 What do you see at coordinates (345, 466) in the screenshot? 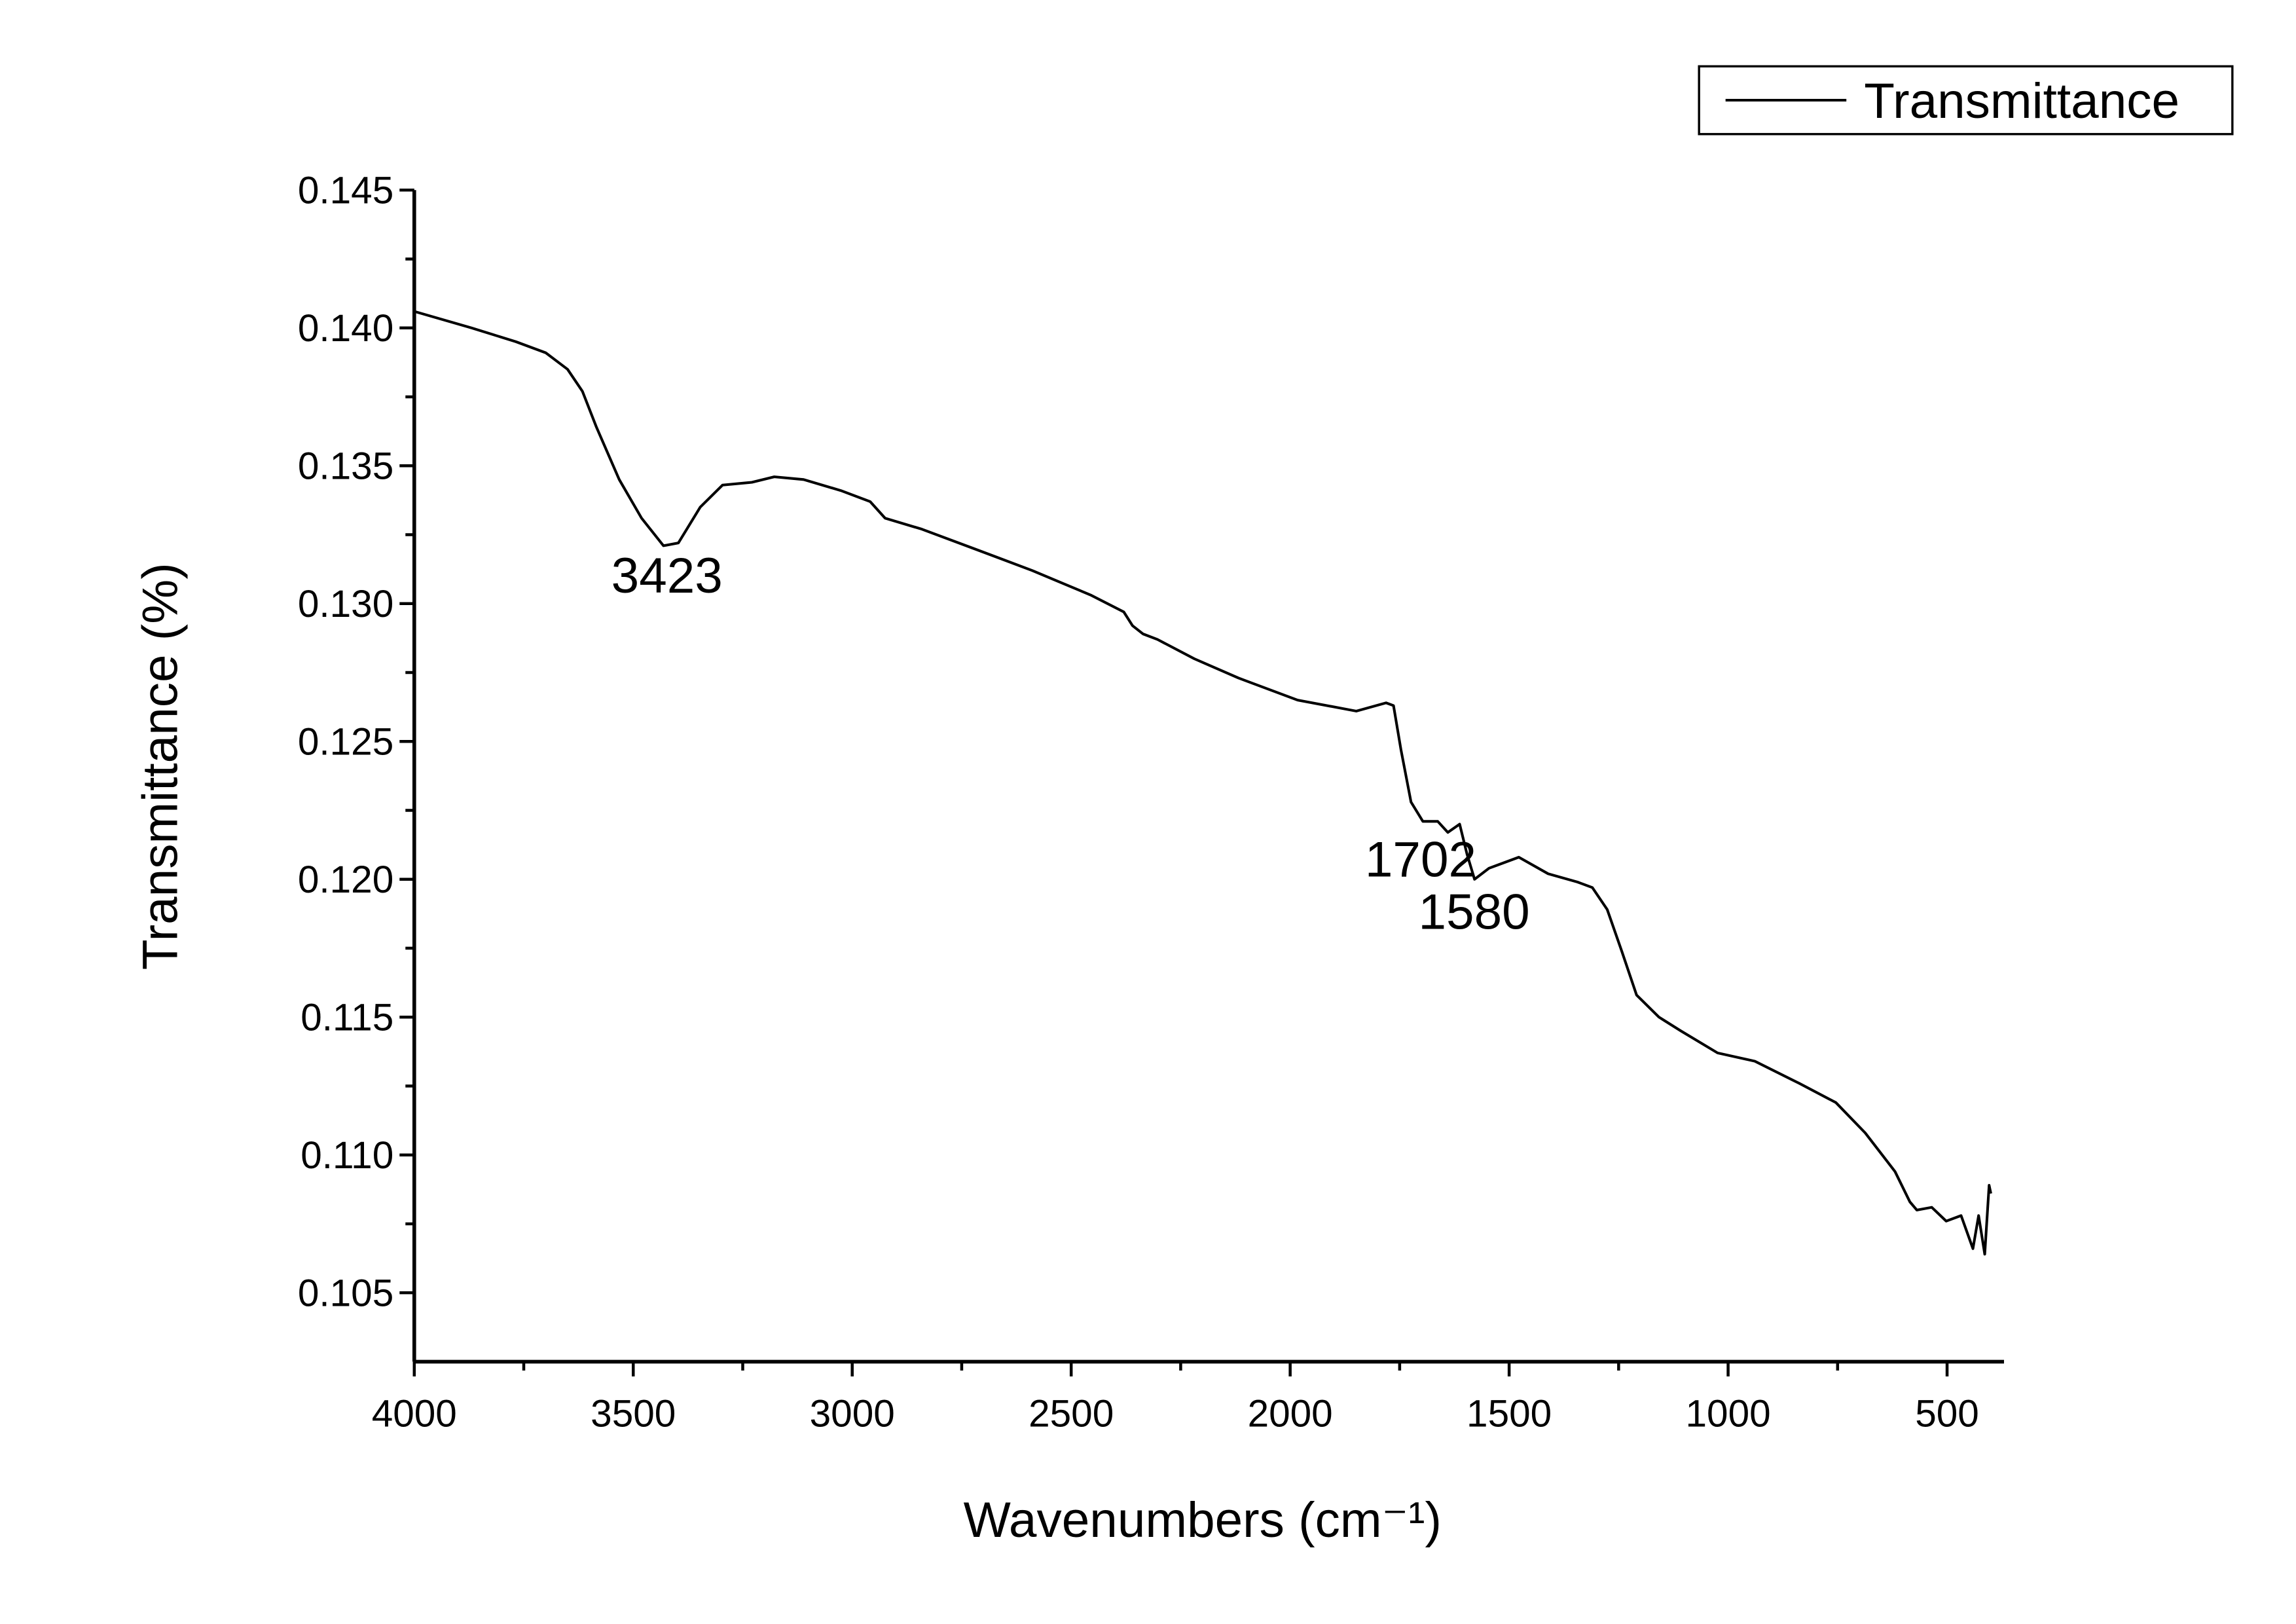
I see `y-tick-label: 0.135` at bounding box center [345, 466].